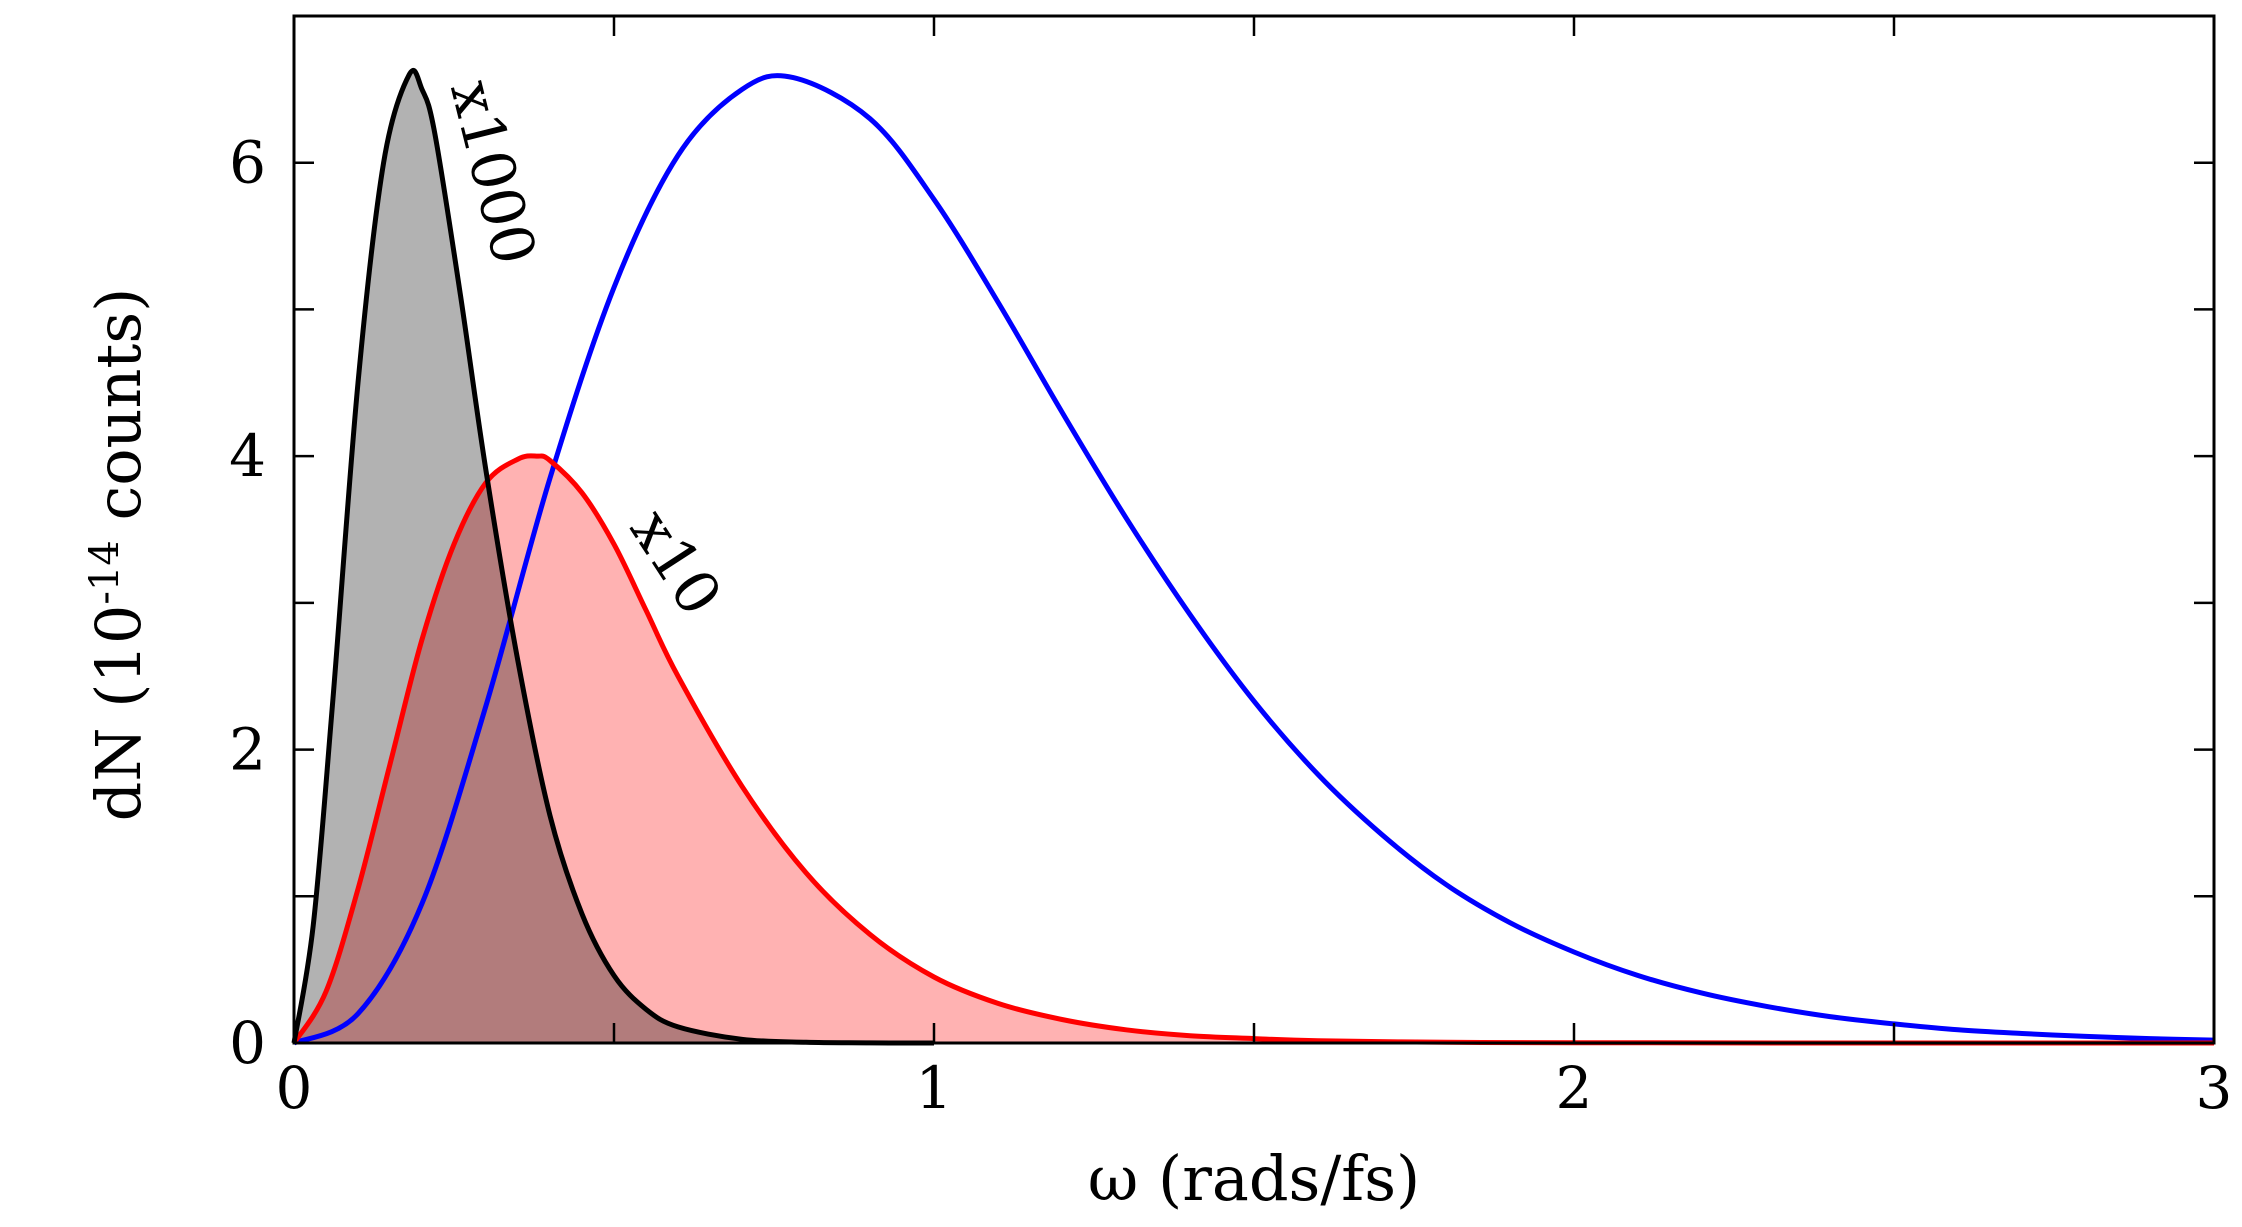 This screenshot has height=1227, width=2242. What do you see at coordinates (247, 456) in the screenshot?
I see `y-tick-label: 4` at bounding box center [247, 456].